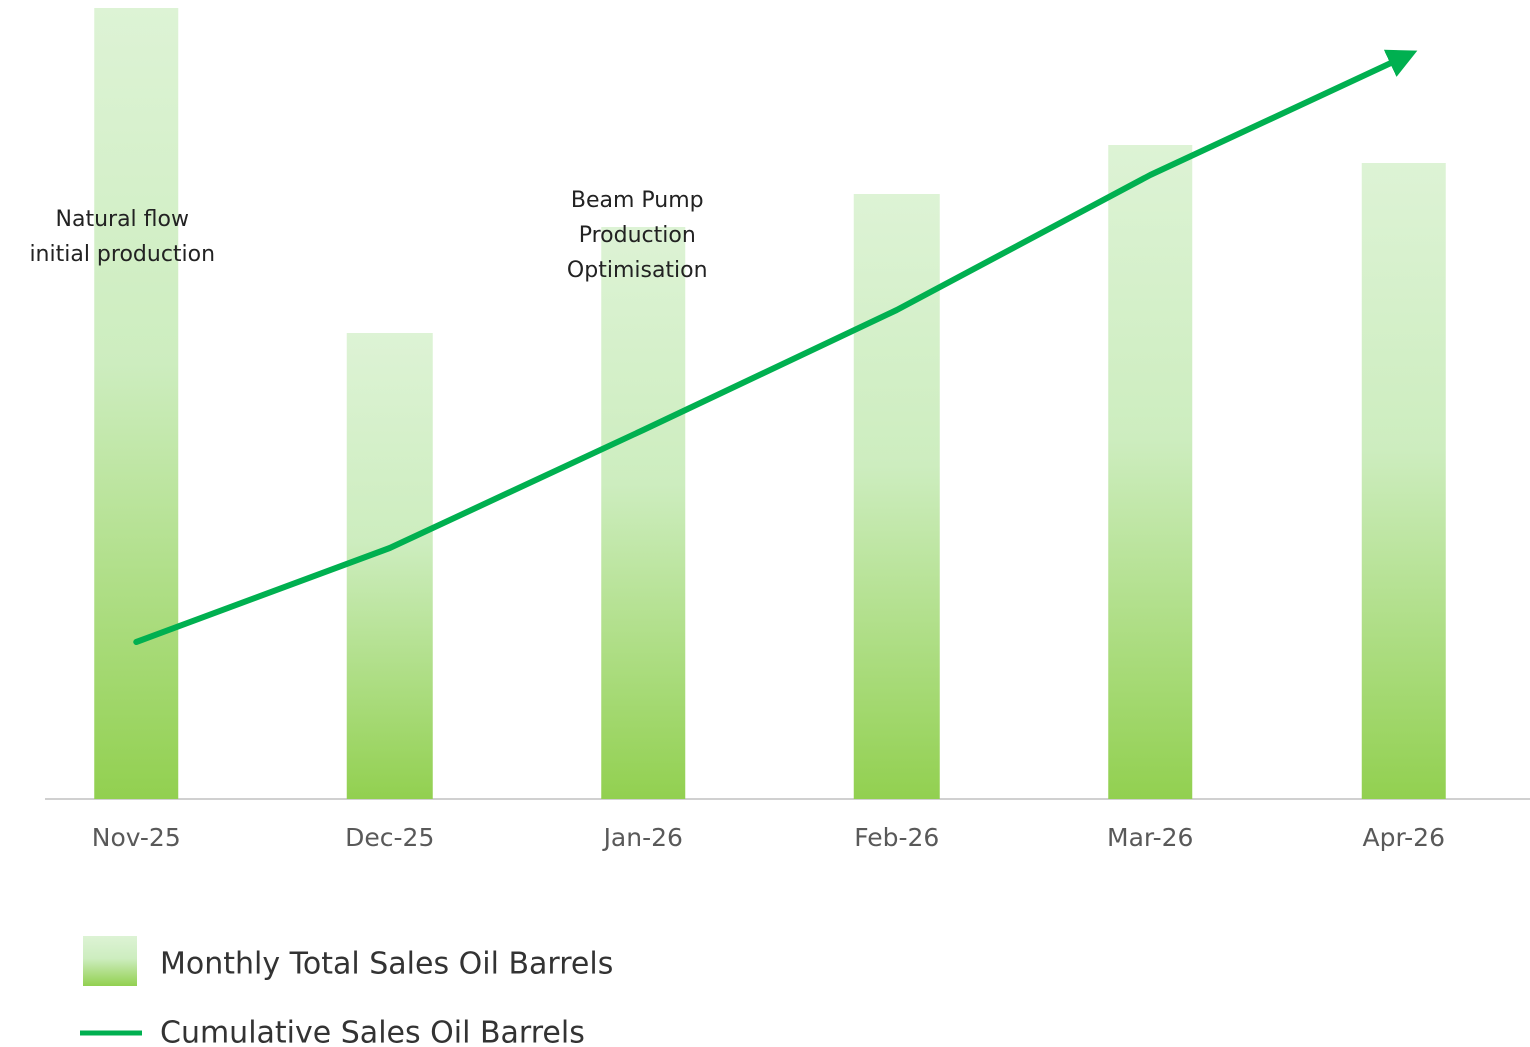 This screenshot has height=1047, width=1530. Describe the element at coordinates (637, 200) in the screenshot. I see `annotation: Beam Pump` at that location.